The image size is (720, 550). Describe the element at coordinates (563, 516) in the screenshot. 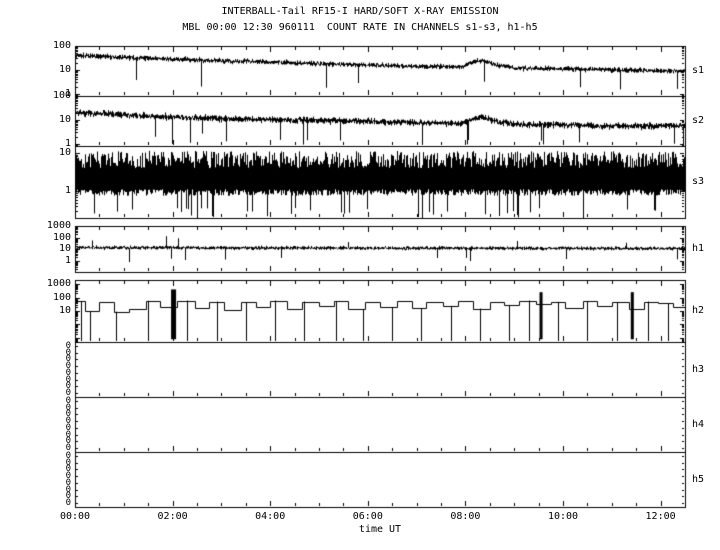

I see `x-tick-label: 10:00` at that location.